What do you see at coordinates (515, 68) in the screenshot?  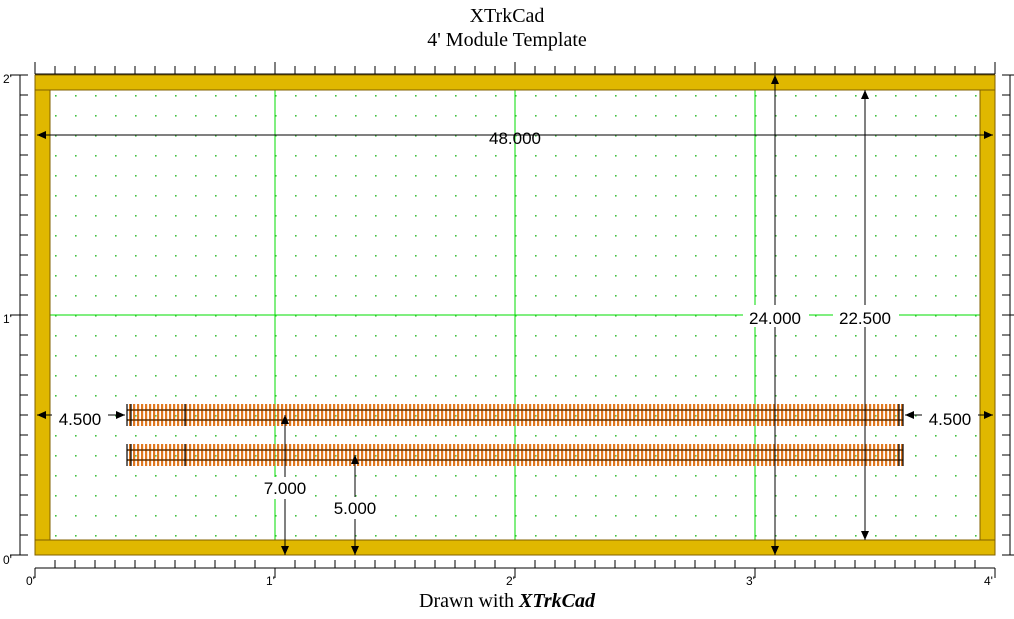 I see `ruler-top` at bounding box center [515, 68].